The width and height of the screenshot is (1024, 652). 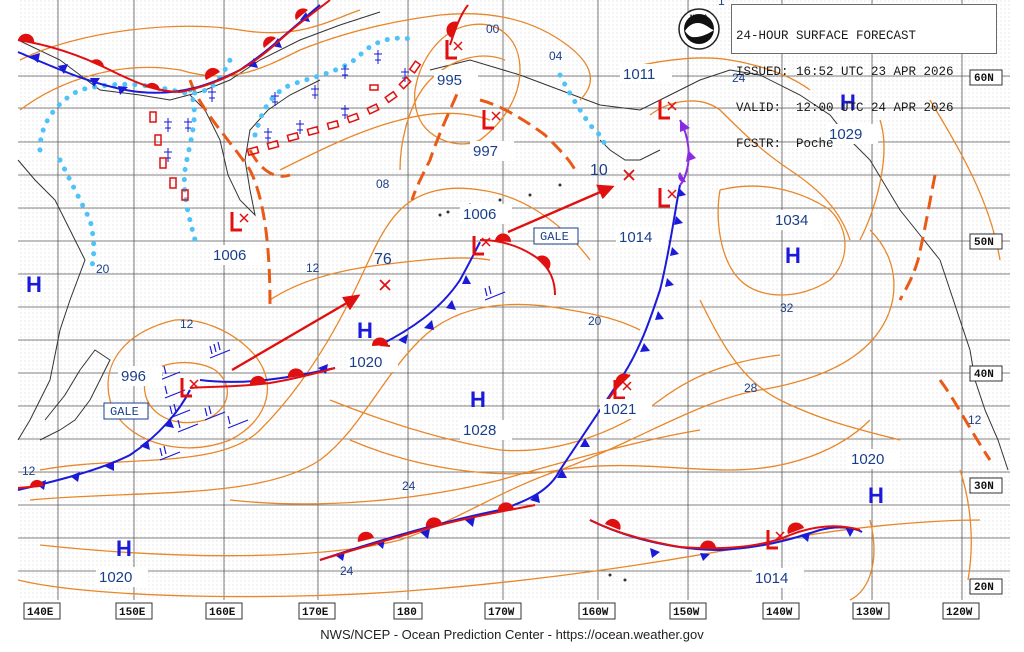 I want to click on lon-label: 150E, so click(x=134, y=611).